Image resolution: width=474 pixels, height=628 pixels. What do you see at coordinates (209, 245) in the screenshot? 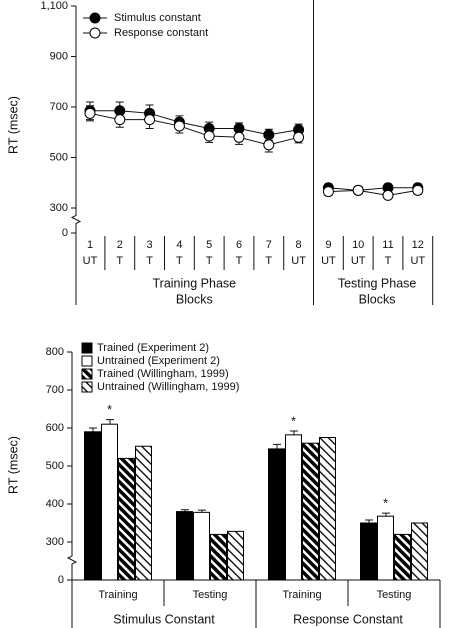
I see `block-label: 5` at bounding box center [209, 245].